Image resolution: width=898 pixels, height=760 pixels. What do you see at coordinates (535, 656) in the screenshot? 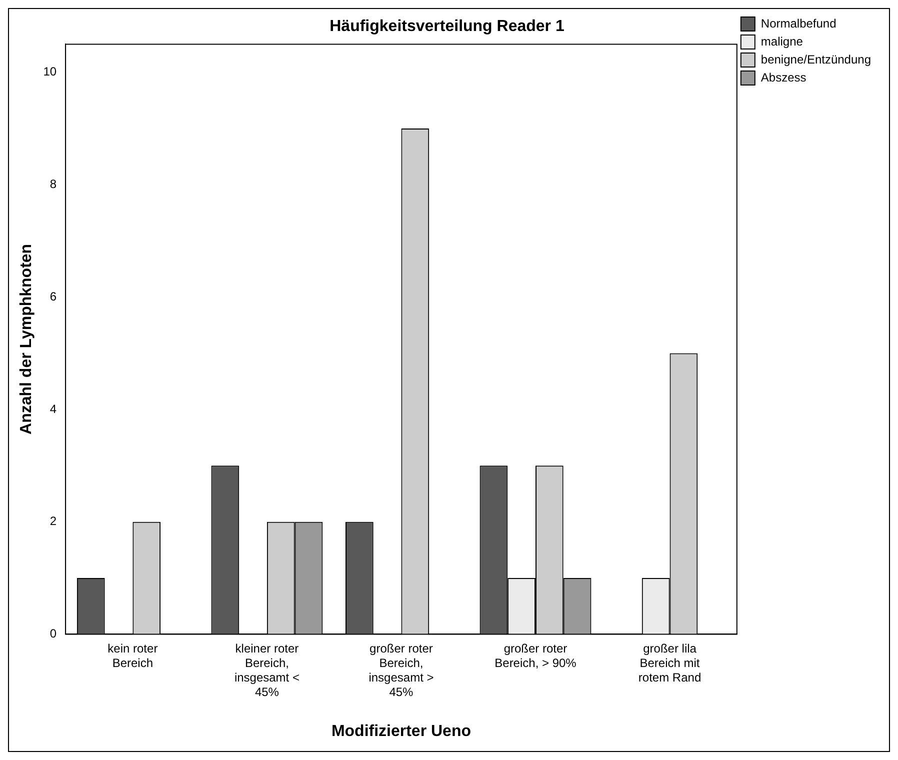
I see `x-tick-label: großer roter Bereich, > 90%` at bounding box center [535, 656].